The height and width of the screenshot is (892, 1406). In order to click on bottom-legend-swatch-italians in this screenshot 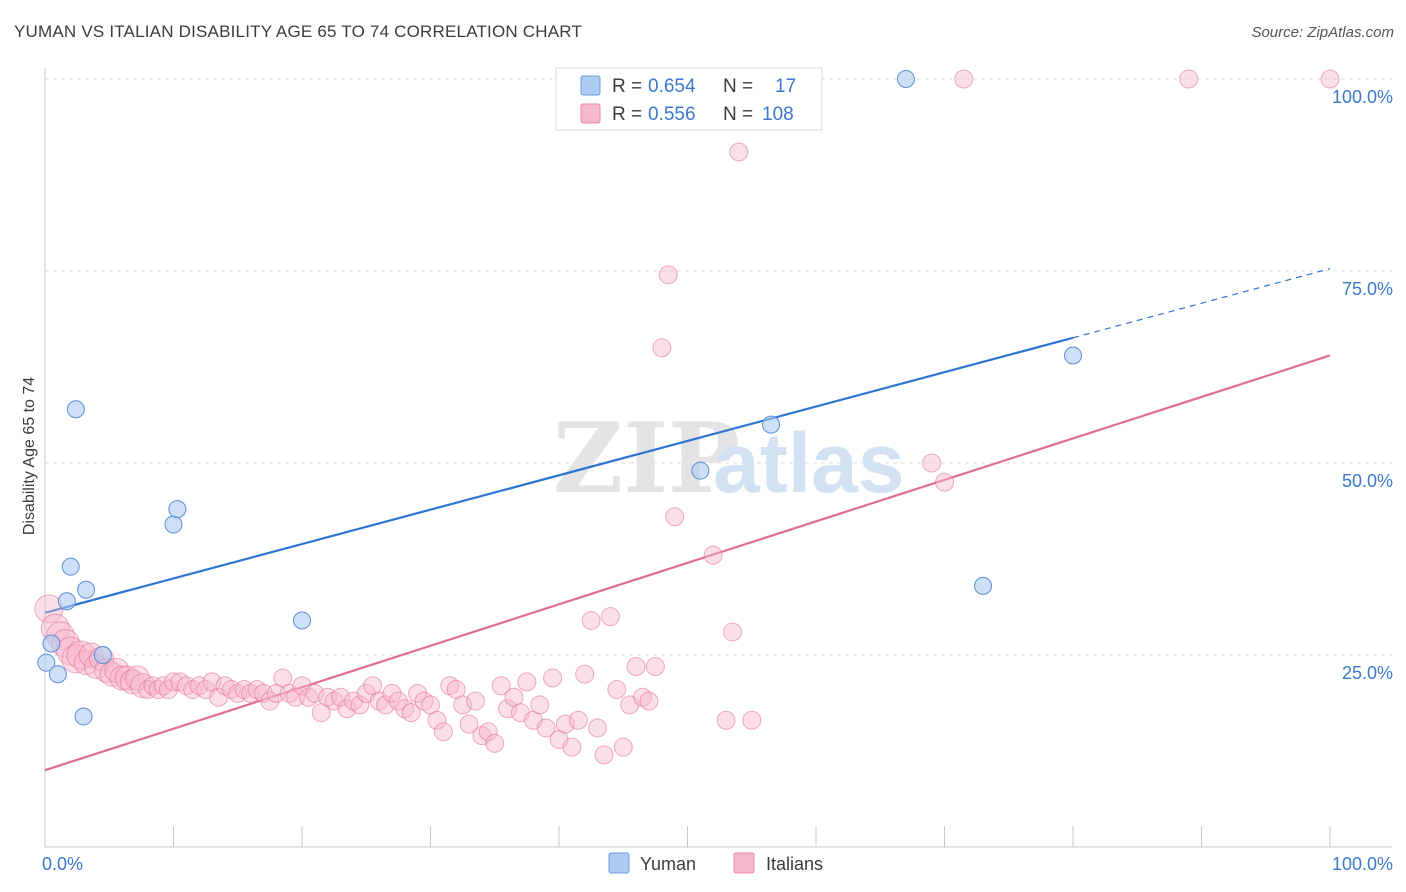, I will do `click(744, 863)`.